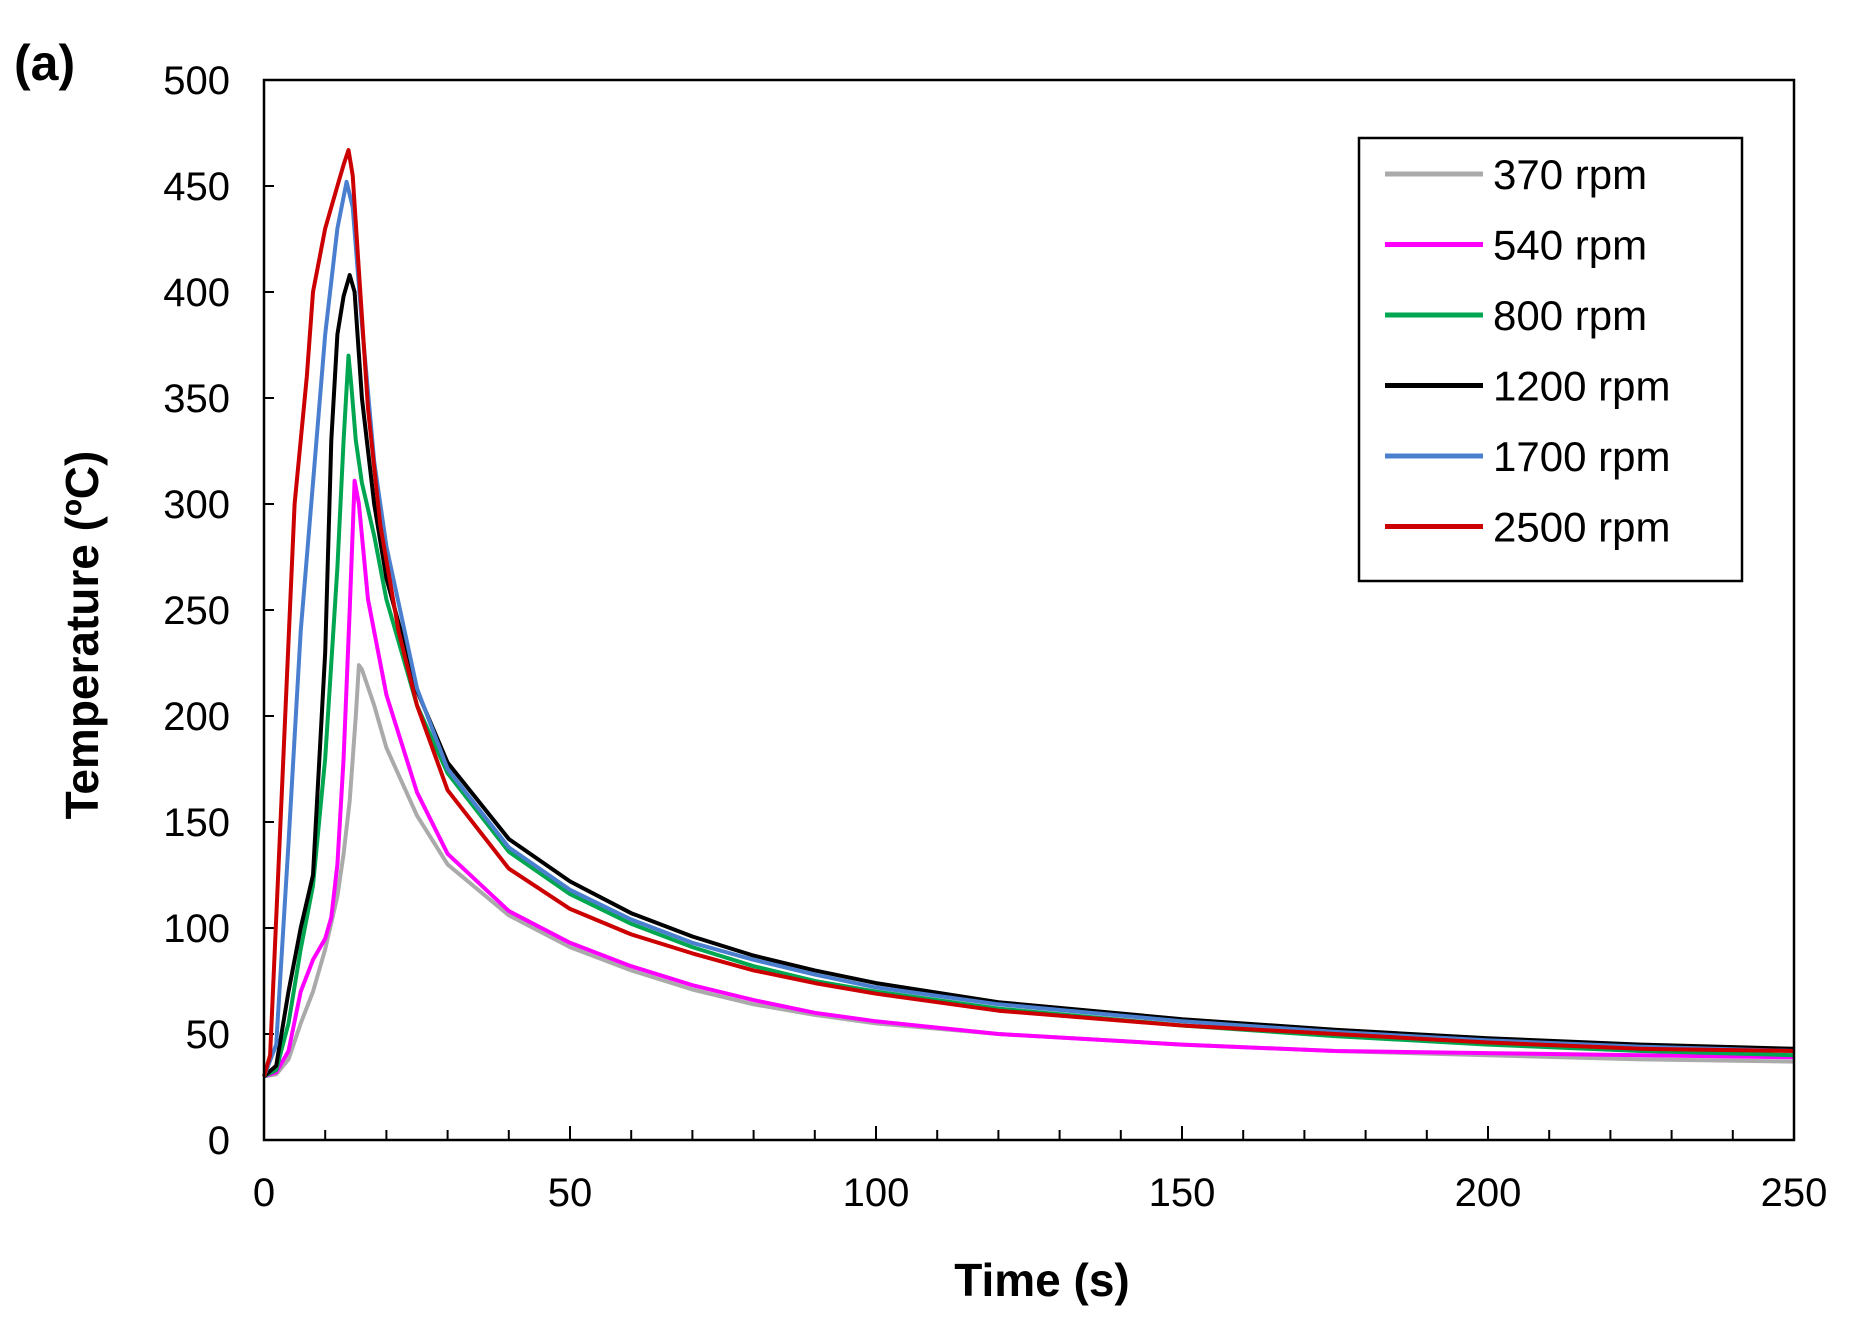 Image resolution: width=1852 pixels, height=1321 pixels. Describe the element at coordinates (196, 187) in the screenshot. I see `y-tick-label: 450` at that location.